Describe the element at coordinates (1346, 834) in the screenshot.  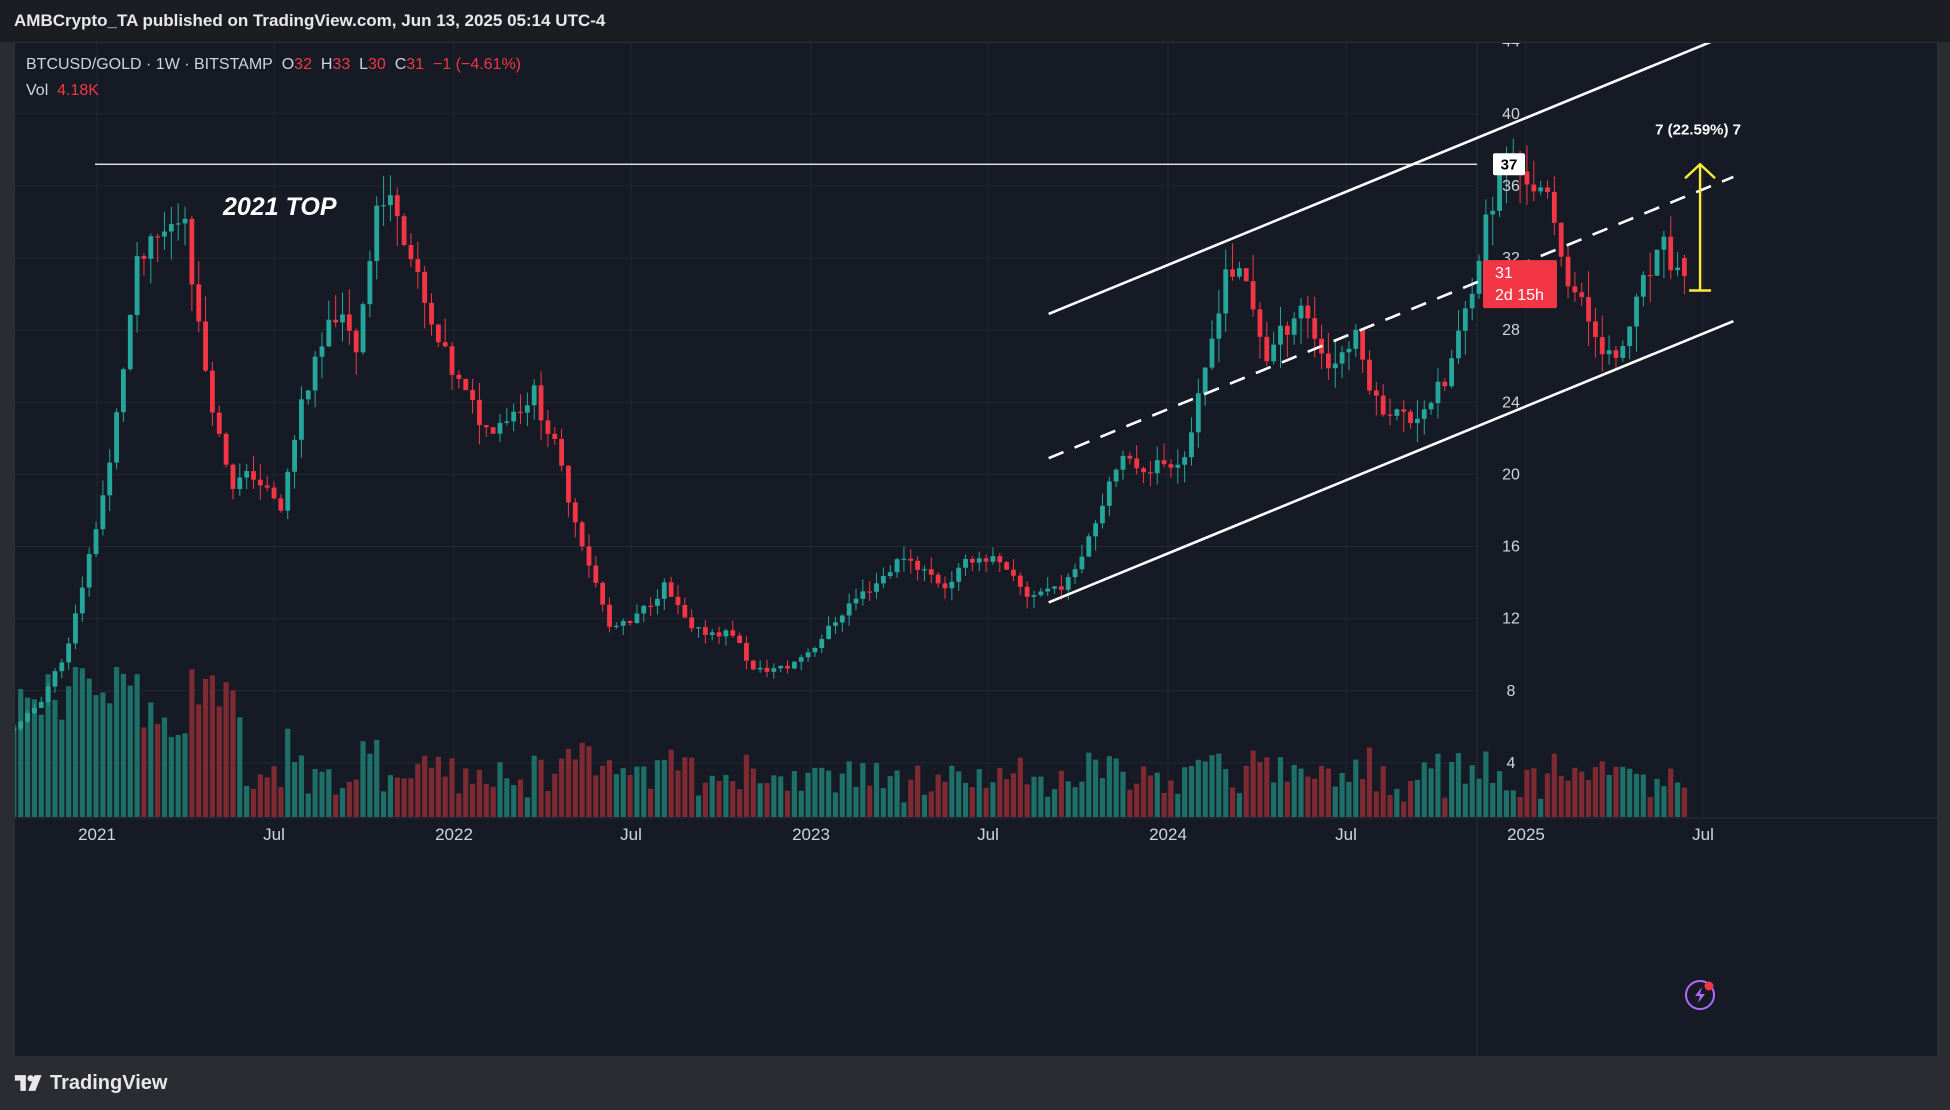
I see `x-tick-label: Jul` at that location.